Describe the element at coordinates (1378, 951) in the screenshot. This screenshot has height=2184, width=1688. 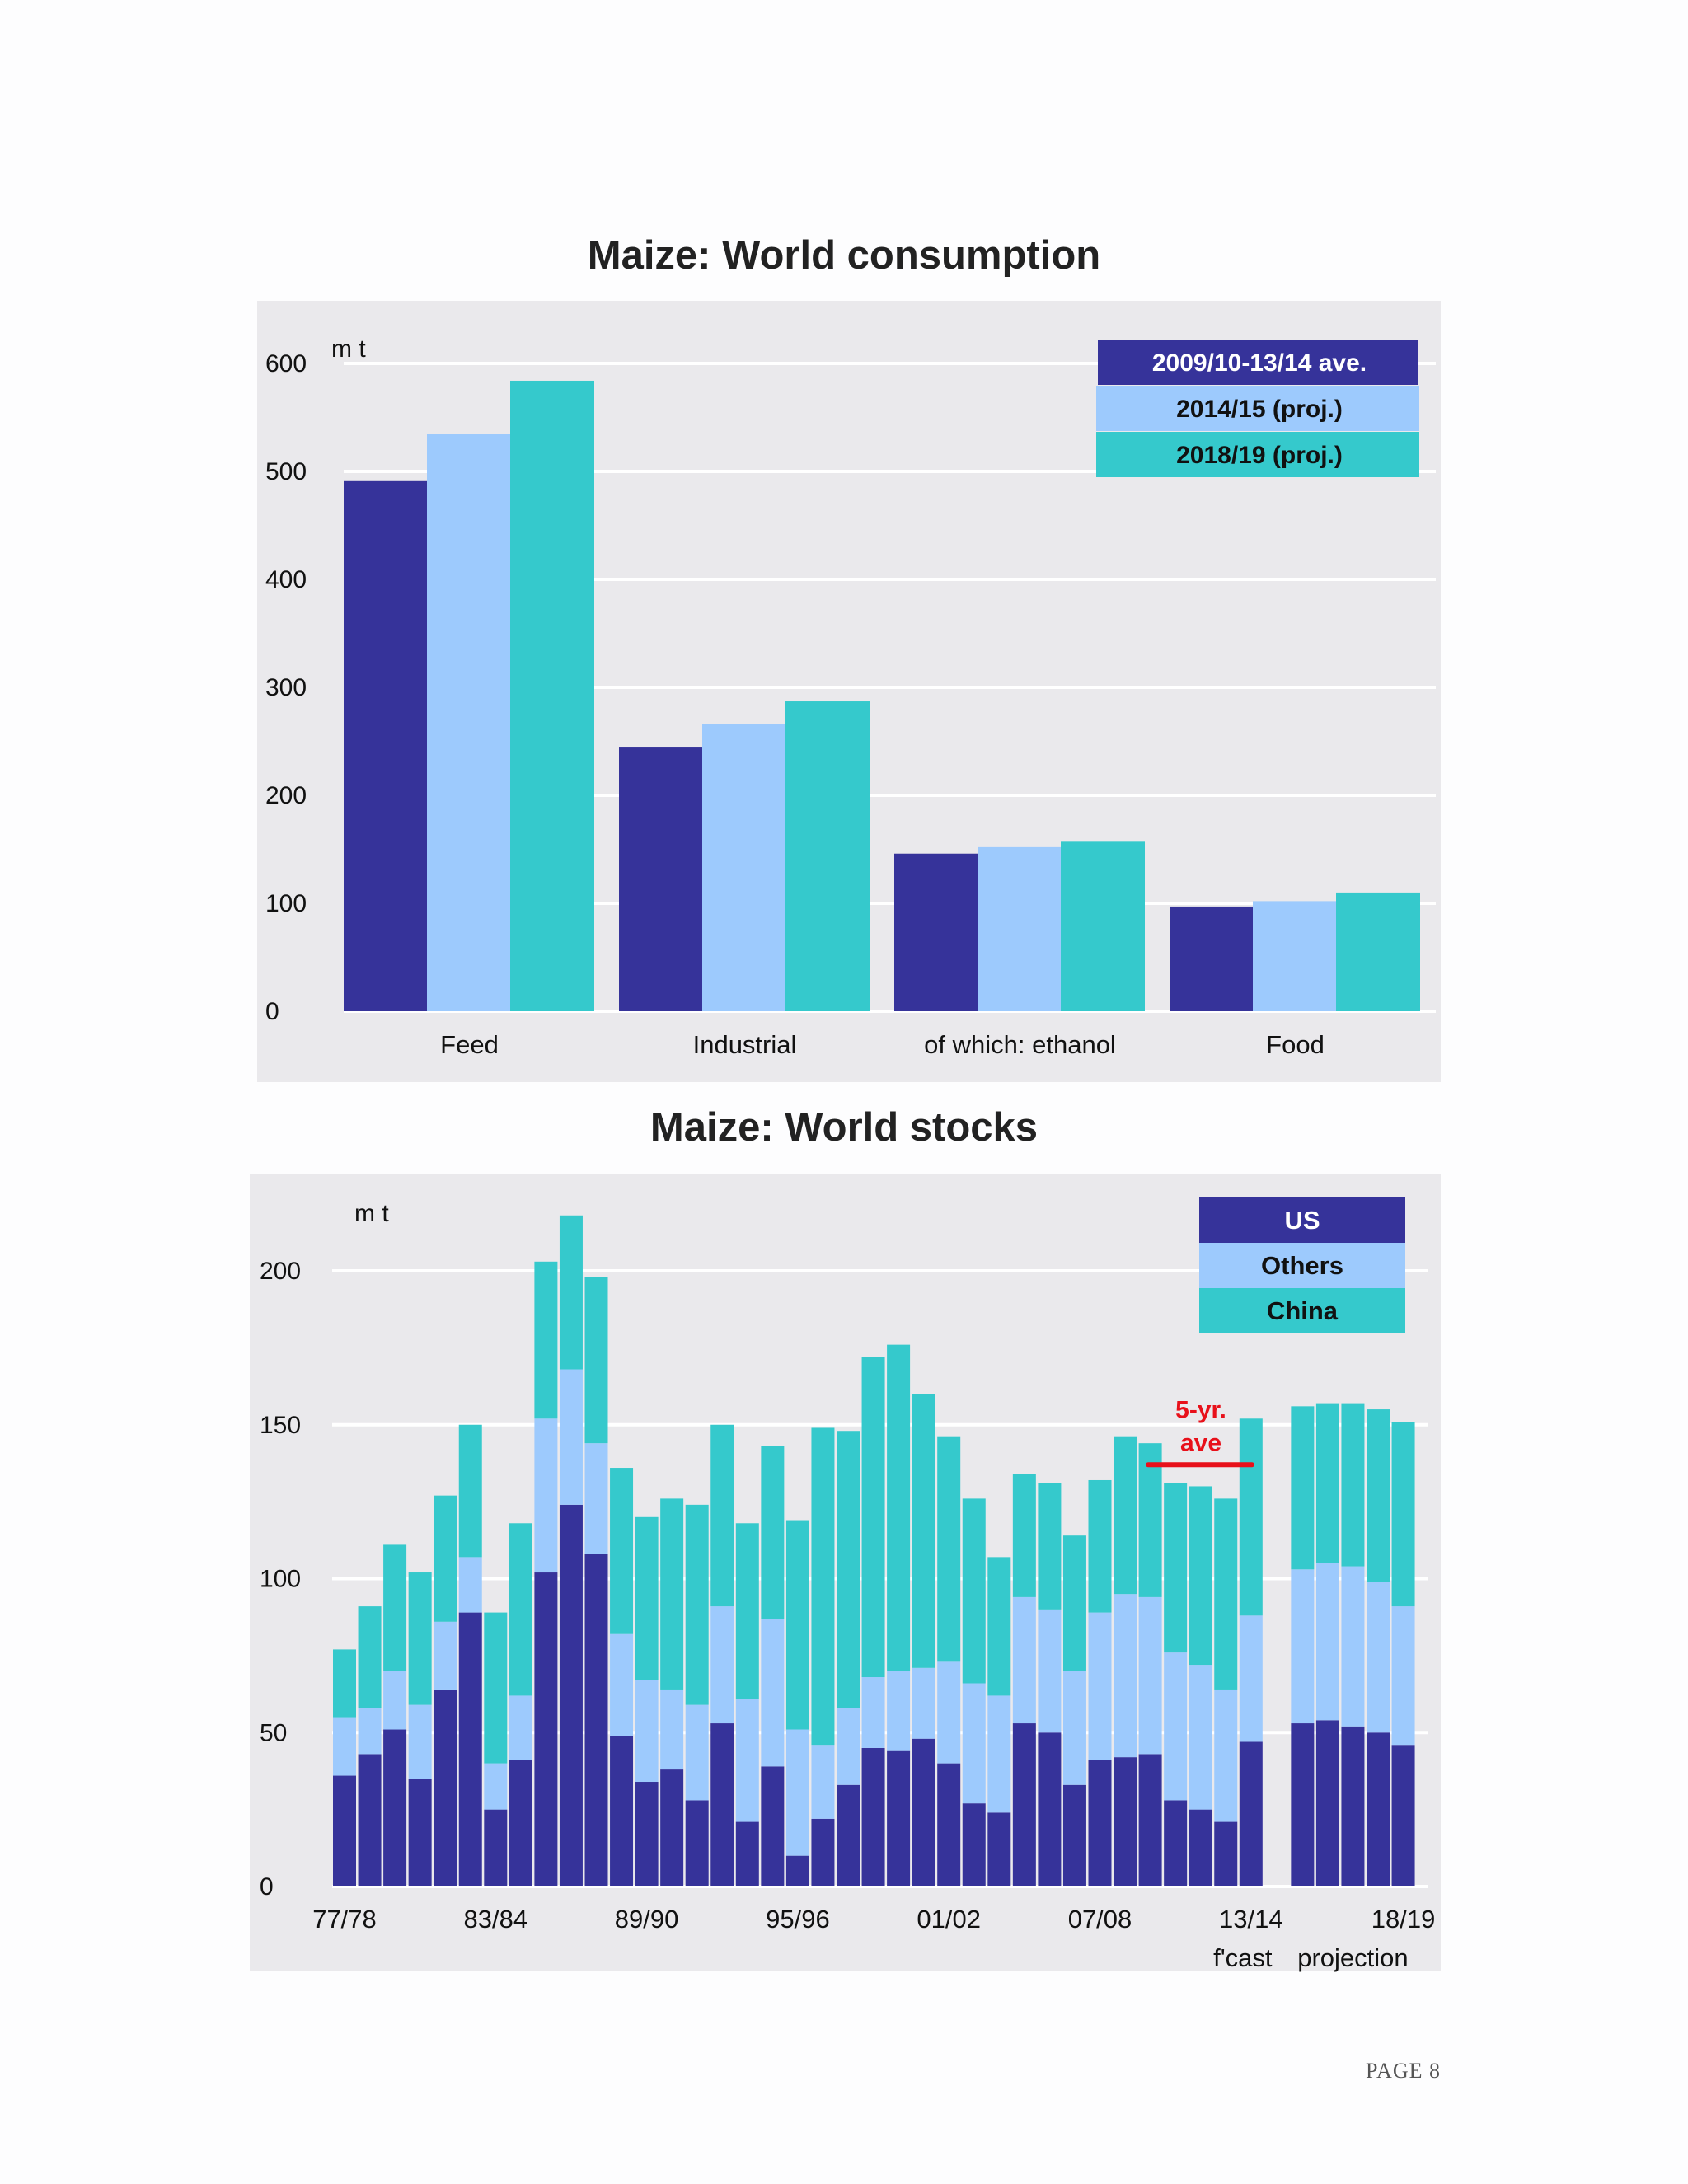
I see `bar` at that location.